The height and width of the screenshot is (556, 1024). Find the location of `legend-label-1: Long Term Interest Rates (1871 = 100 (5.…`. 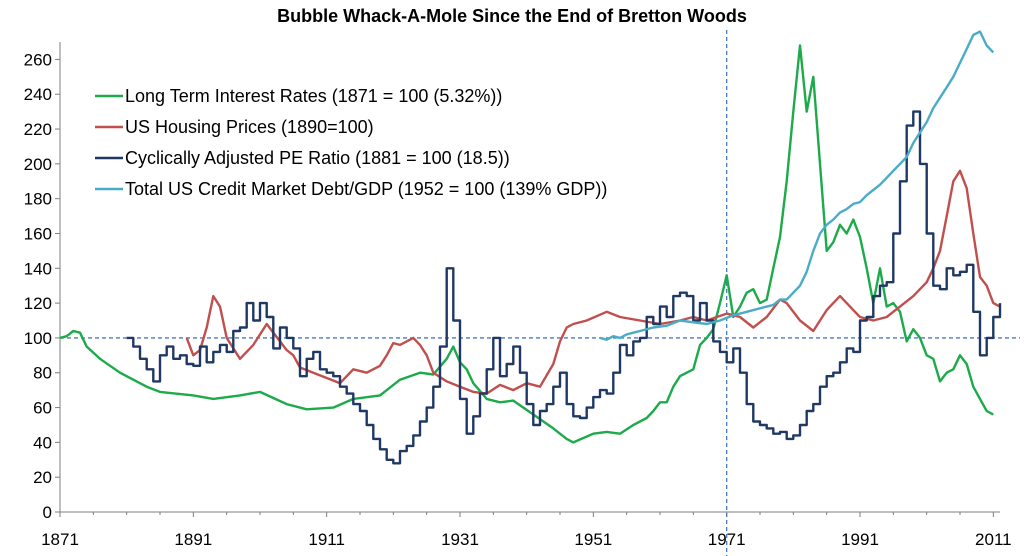

legend-label-1: Long Term Interest Rates (1871 = 100 (5.… is located at coordinates (313, 96).